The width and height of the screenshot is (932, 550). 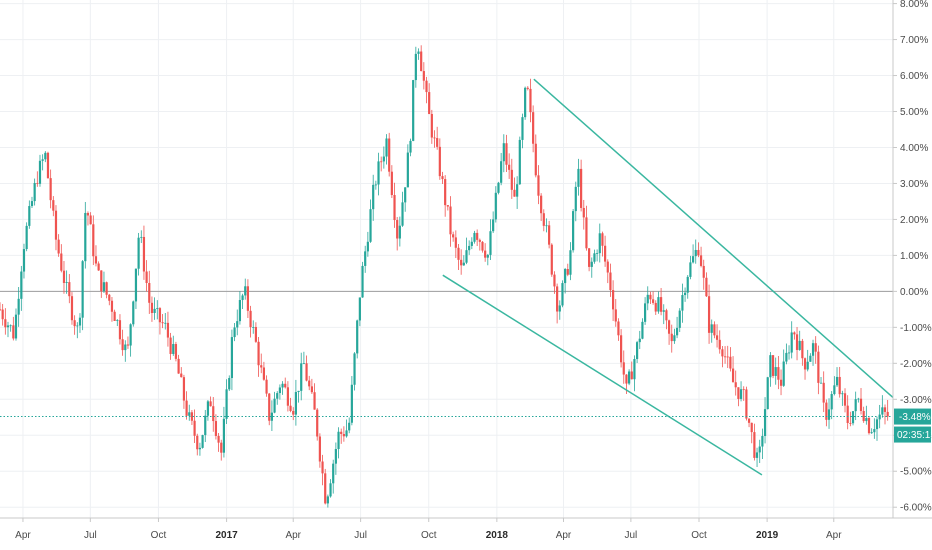 I want to click on y-tick-label: -1.00%, so click(x=916, y=328).